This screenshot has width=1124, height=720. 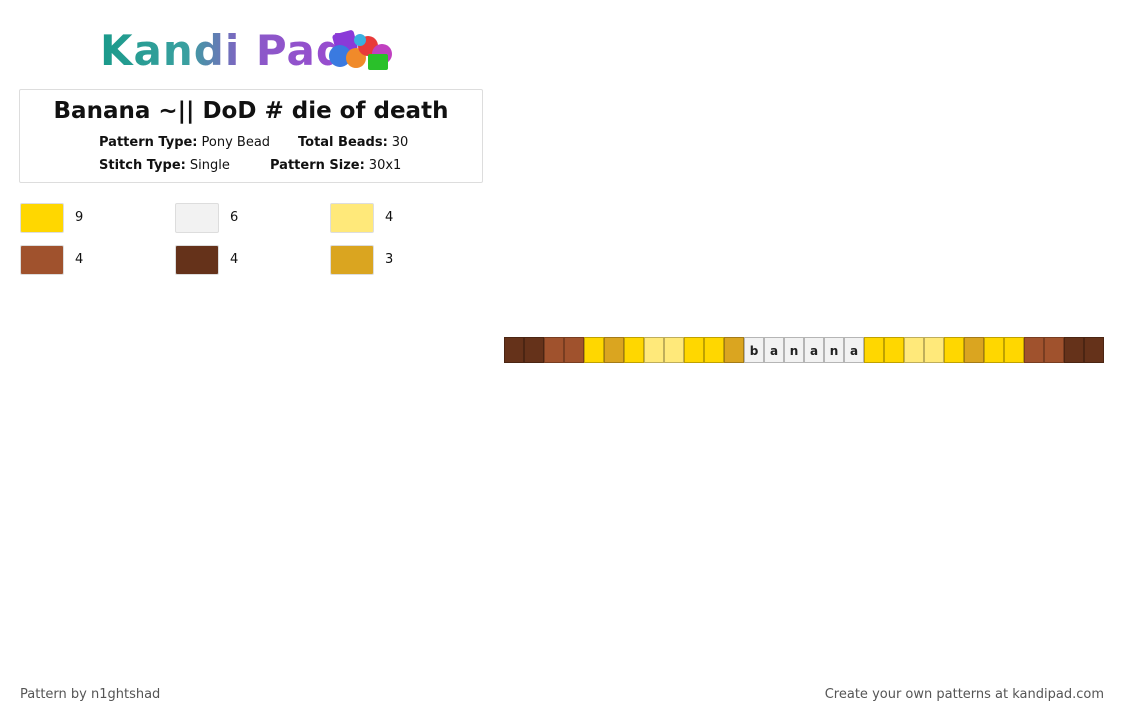 I want to click on color-count: 9, so click(x=79, y=217).